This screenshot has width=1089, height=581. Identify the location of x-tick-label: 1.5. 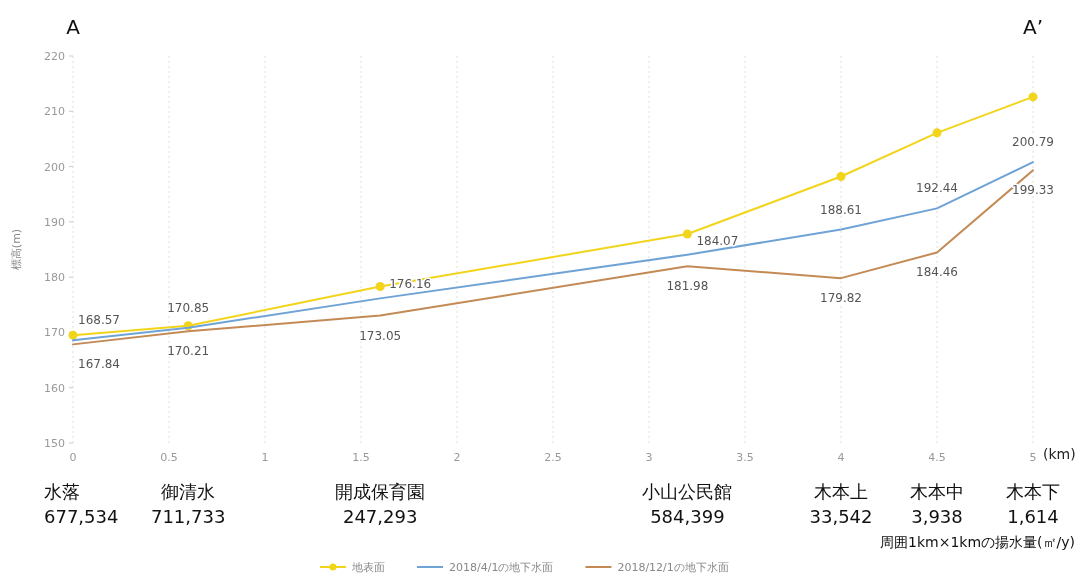
(361, 457).